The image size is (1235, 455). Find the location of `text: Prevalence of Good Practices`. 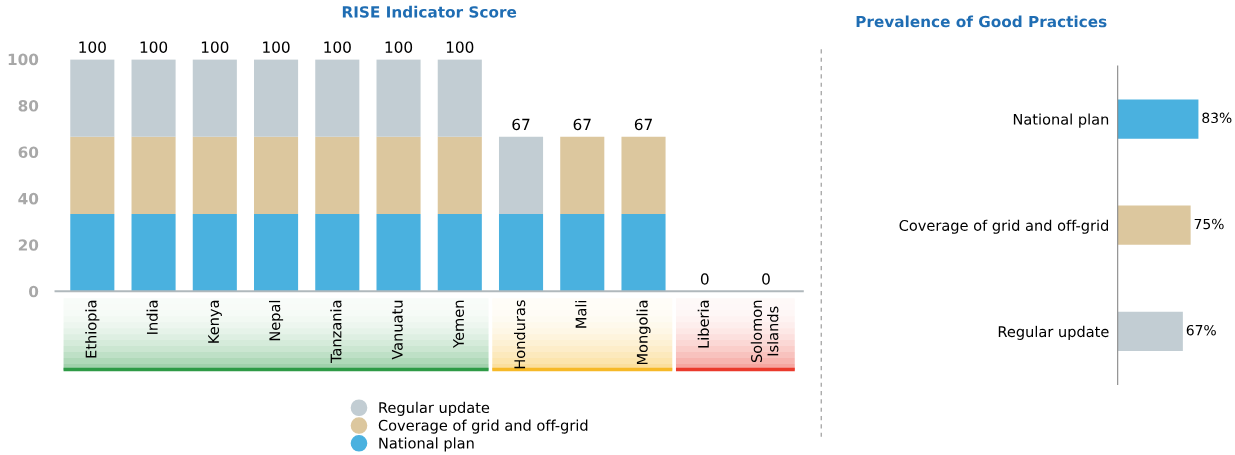

text: Prevalence of Good Practices is located at coordinates (981, 21).